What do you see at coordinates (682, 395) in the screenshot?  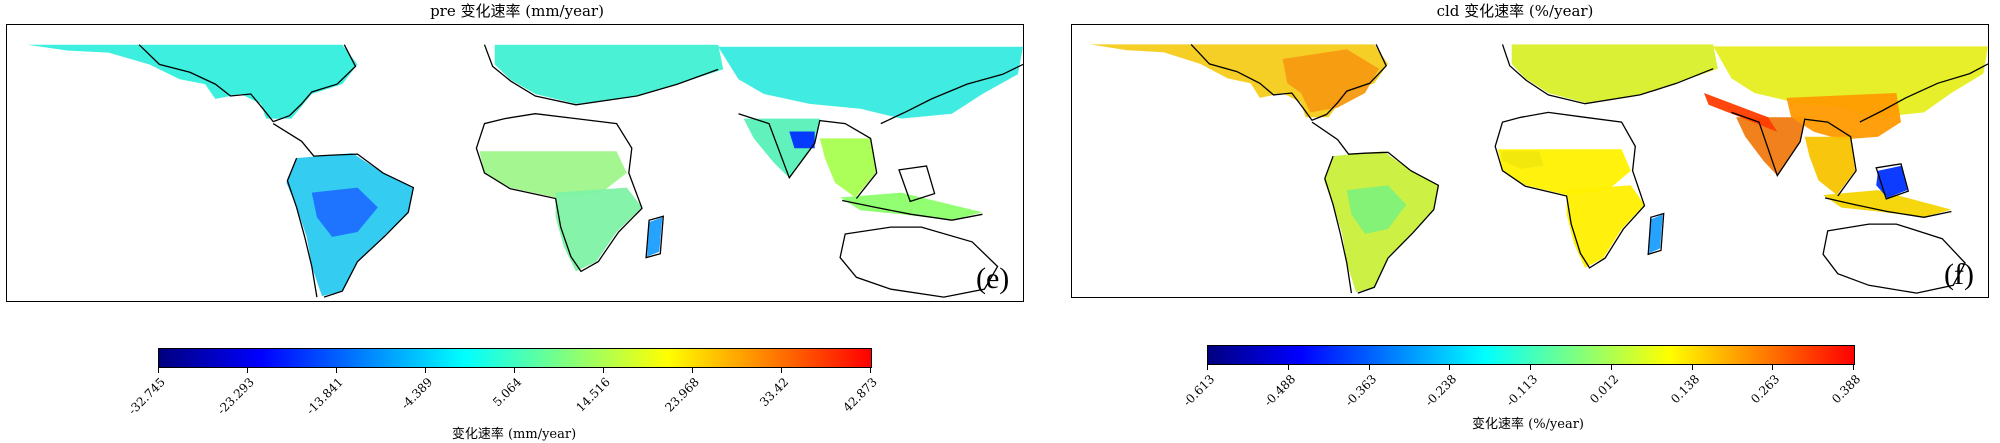 I see `colorbar-tick-label: 23.968` at bounding box center [682, 395].